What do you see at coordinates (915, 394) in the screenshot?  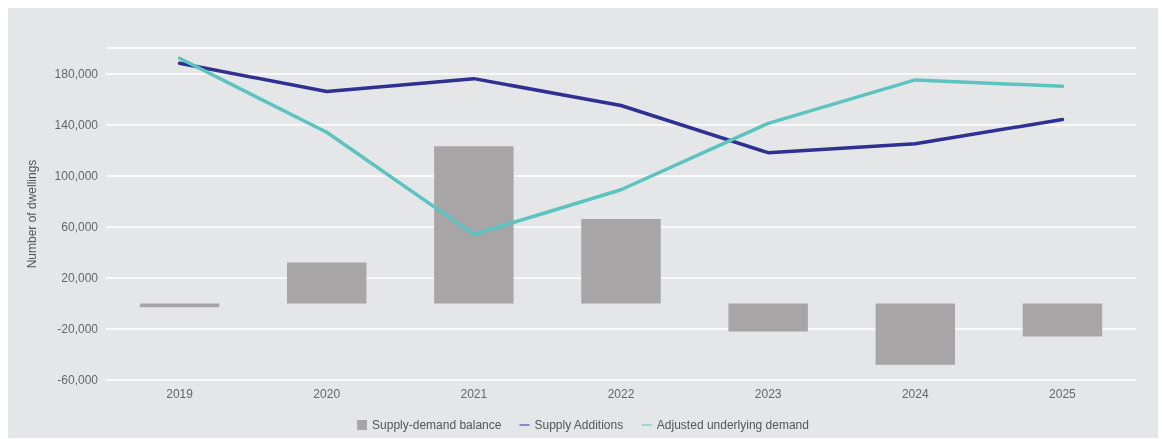 I see `x-tick-label: 2024` at bounding box center [915, 394].